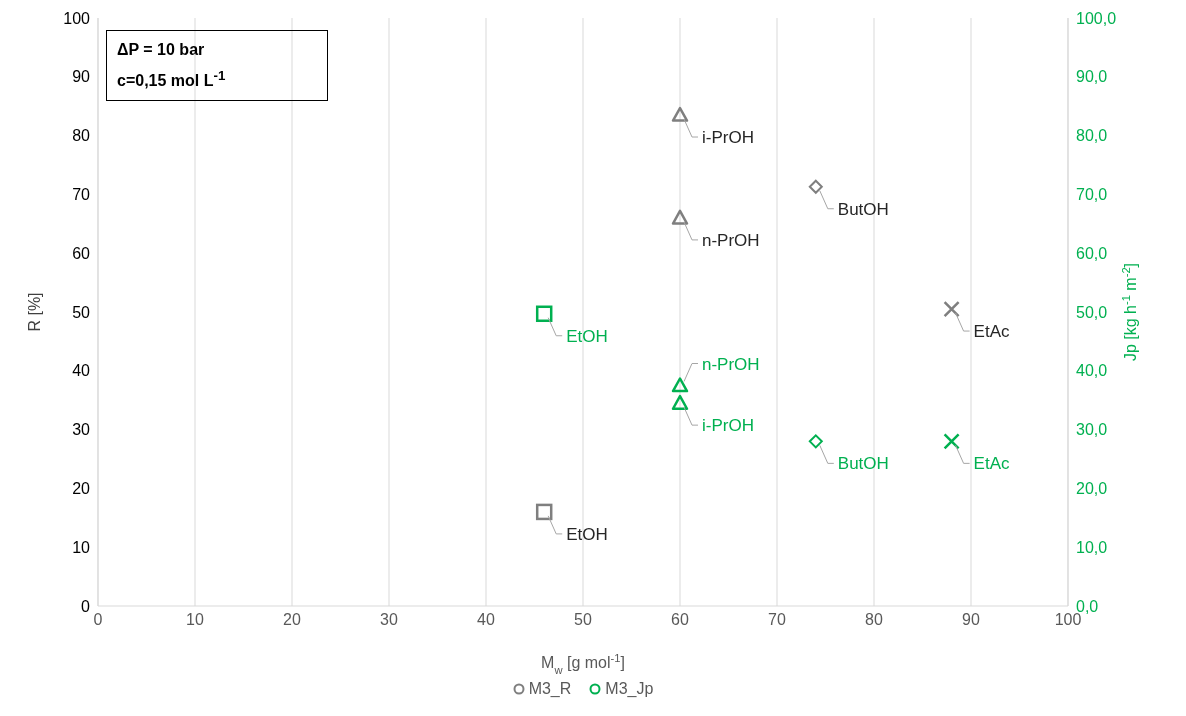 The width and height of the screenshot is (1186, 716). Describe the element at coordinates (583, 620) in the screenshot. I see `x-tick-label: 50` at that location.